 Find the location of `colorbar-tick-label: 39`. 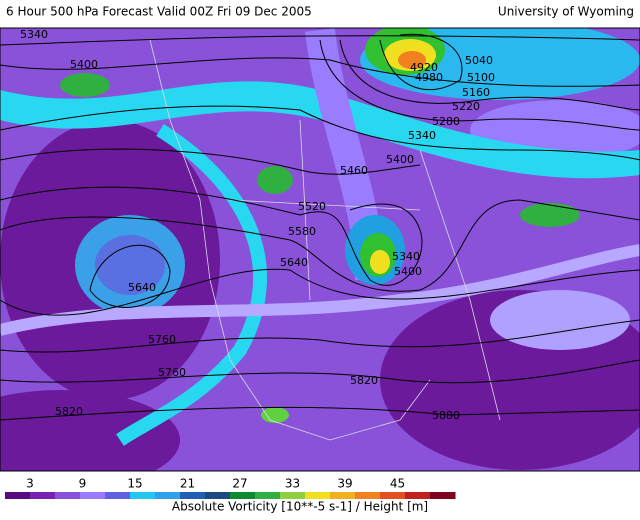

colorbar-tick-label: 39 is located at coordinates (344, 484).